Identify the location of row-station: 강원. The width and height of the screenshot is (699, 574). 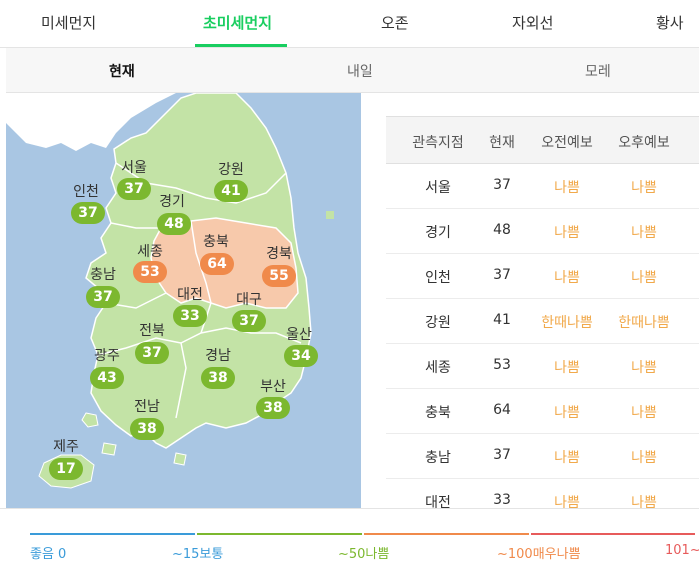
(438, 323).